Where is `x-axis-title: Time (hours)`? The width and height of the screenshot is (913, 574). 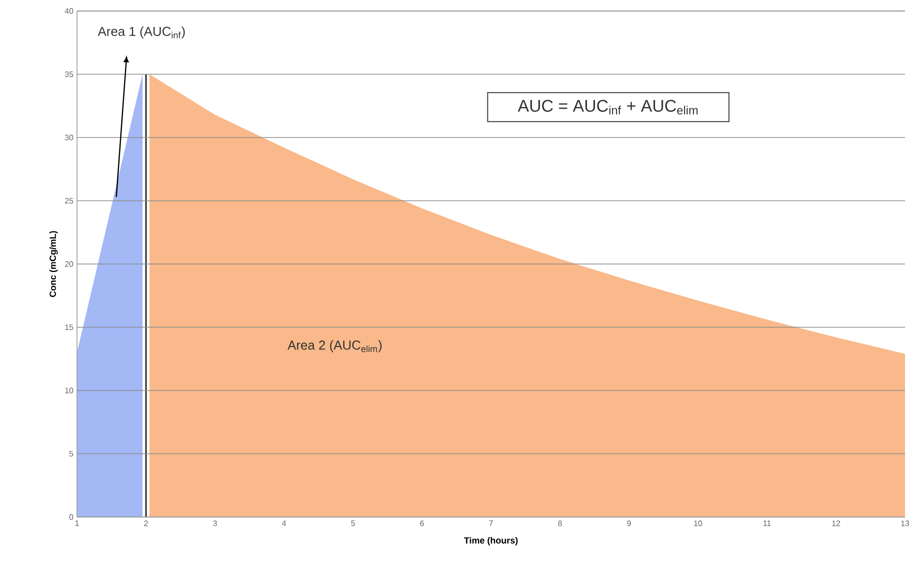 x-axis-title: Time (hours) is located at coordinates (491, 541).